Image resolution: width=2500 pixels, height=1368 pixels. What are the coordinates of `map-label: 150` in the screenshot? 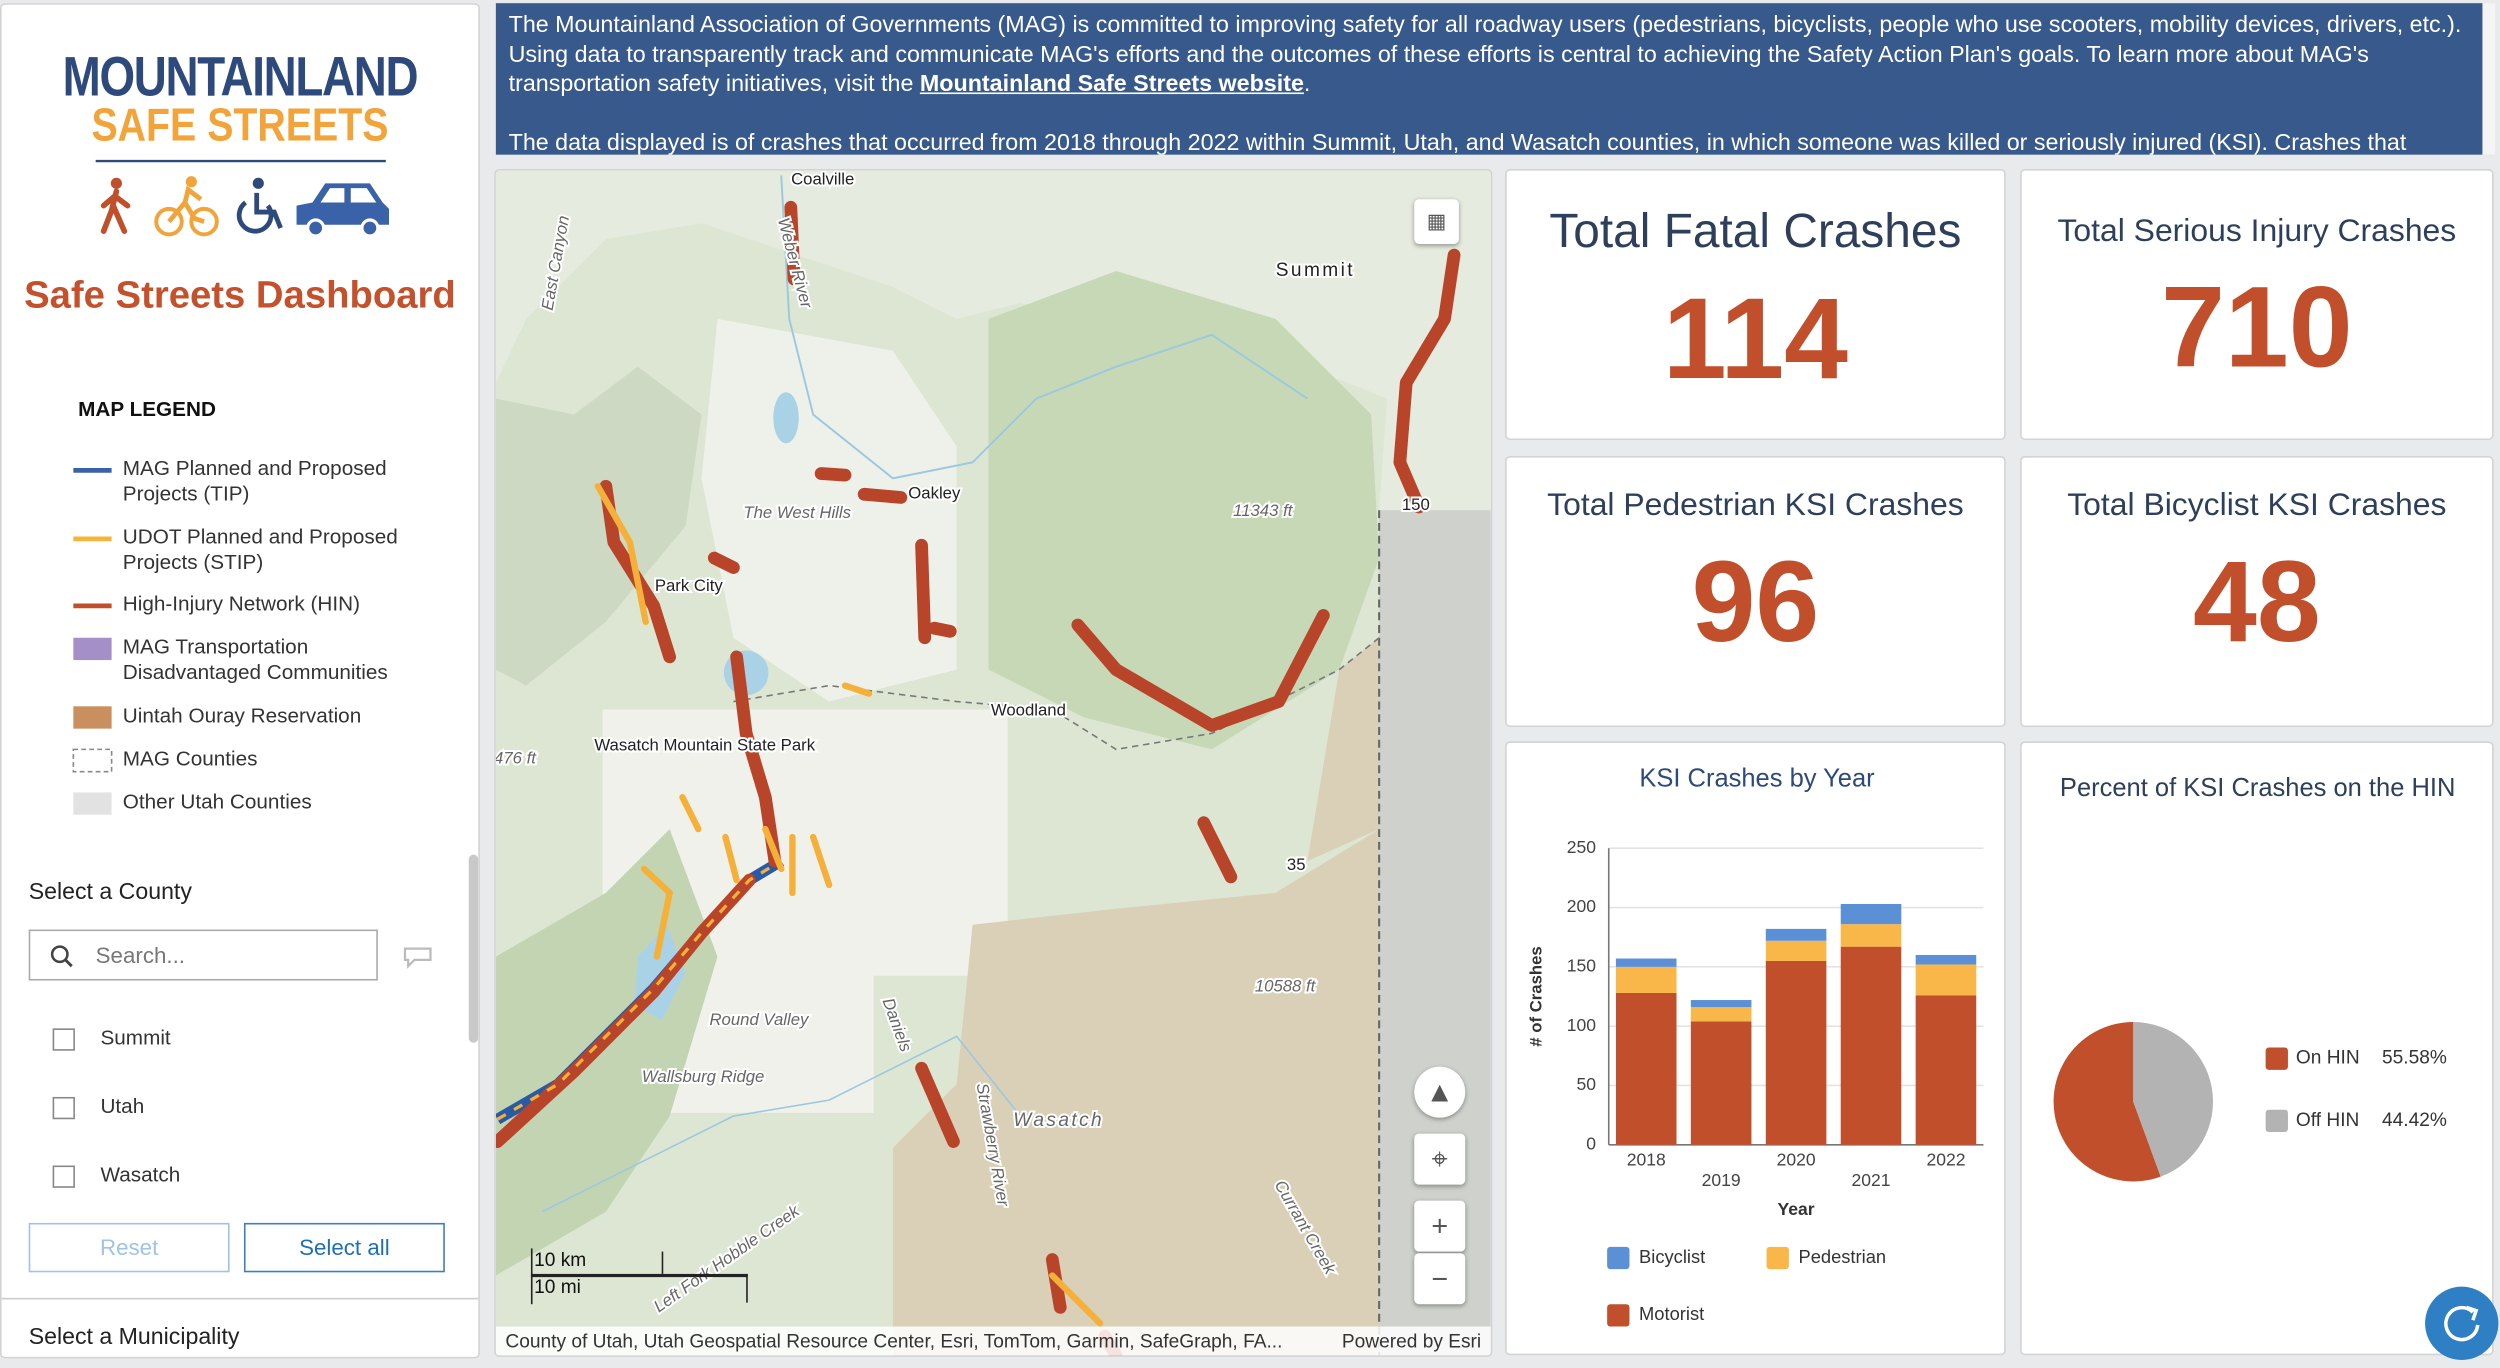 It's located at (1416, 504).